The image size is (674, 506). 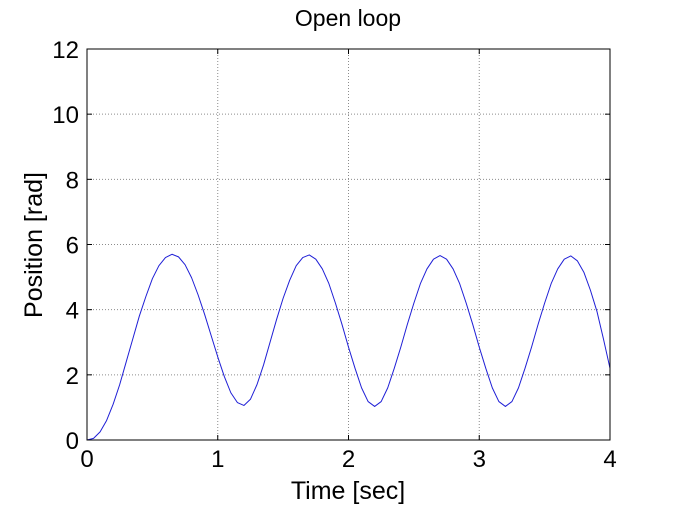 I want to click on x-tick-label: 4, so click(x=609, y=459).